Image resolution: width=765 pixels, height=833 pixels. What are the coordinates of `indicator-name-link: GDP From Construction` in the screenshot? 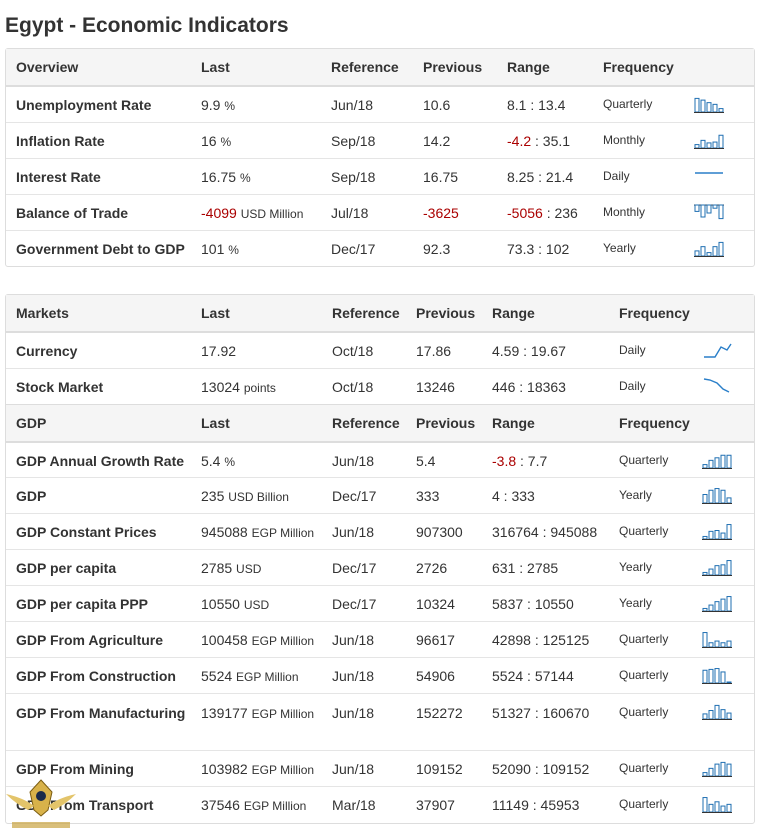 It's located at (98, 675).